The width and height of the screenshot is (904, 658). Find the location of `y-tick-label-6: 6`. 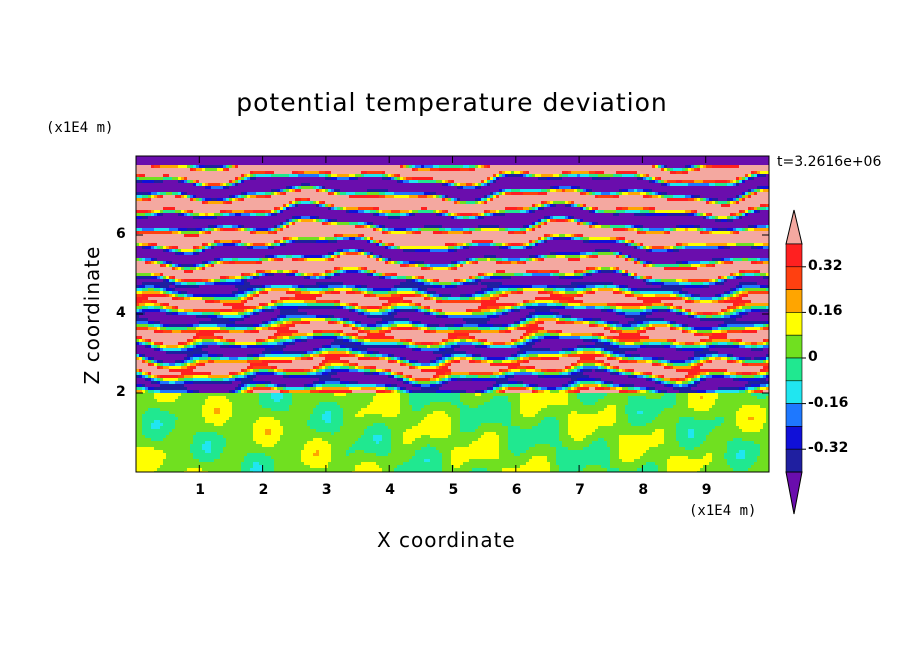

y-tick-label-6: 6 is located at coordinates (121, 234).